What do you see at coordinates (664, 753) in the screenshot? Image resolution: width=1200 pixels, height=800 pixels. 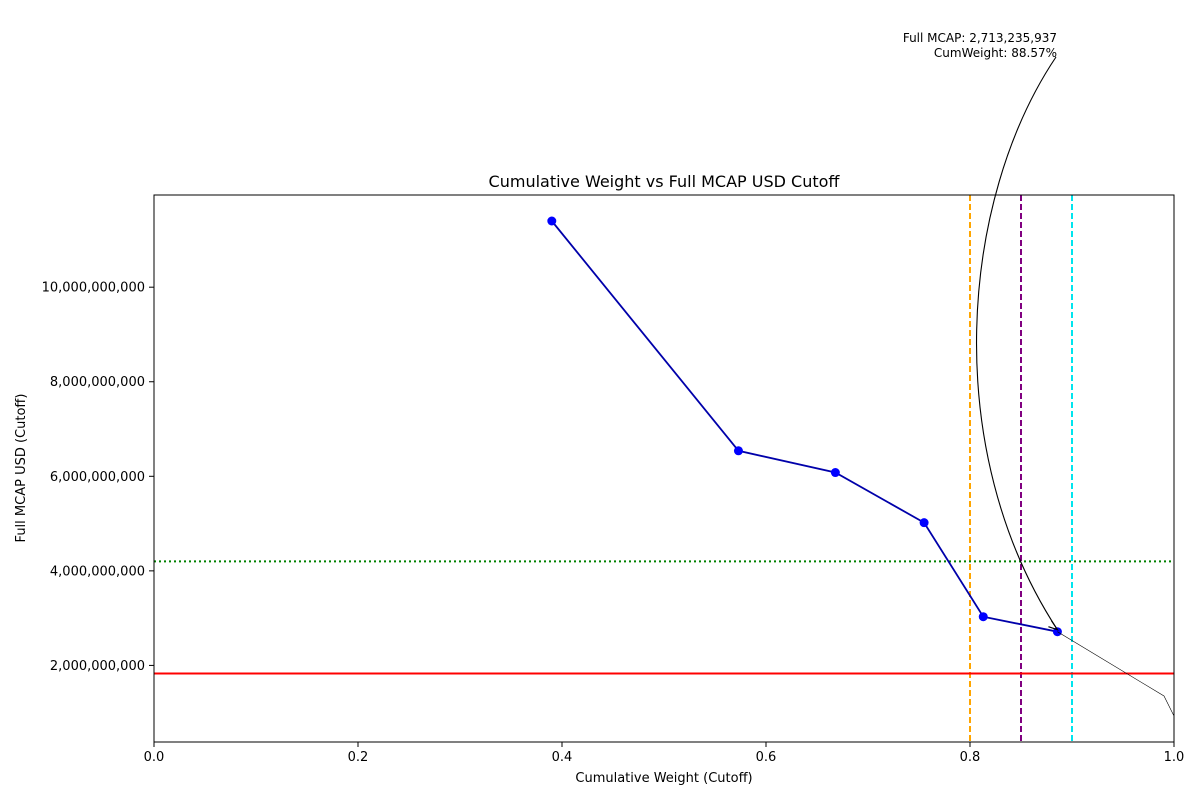 I see `x-axis-ticks: 0.0 0.2 0.4 0.6 0.8 1.0` at bounding box center [664, 753].